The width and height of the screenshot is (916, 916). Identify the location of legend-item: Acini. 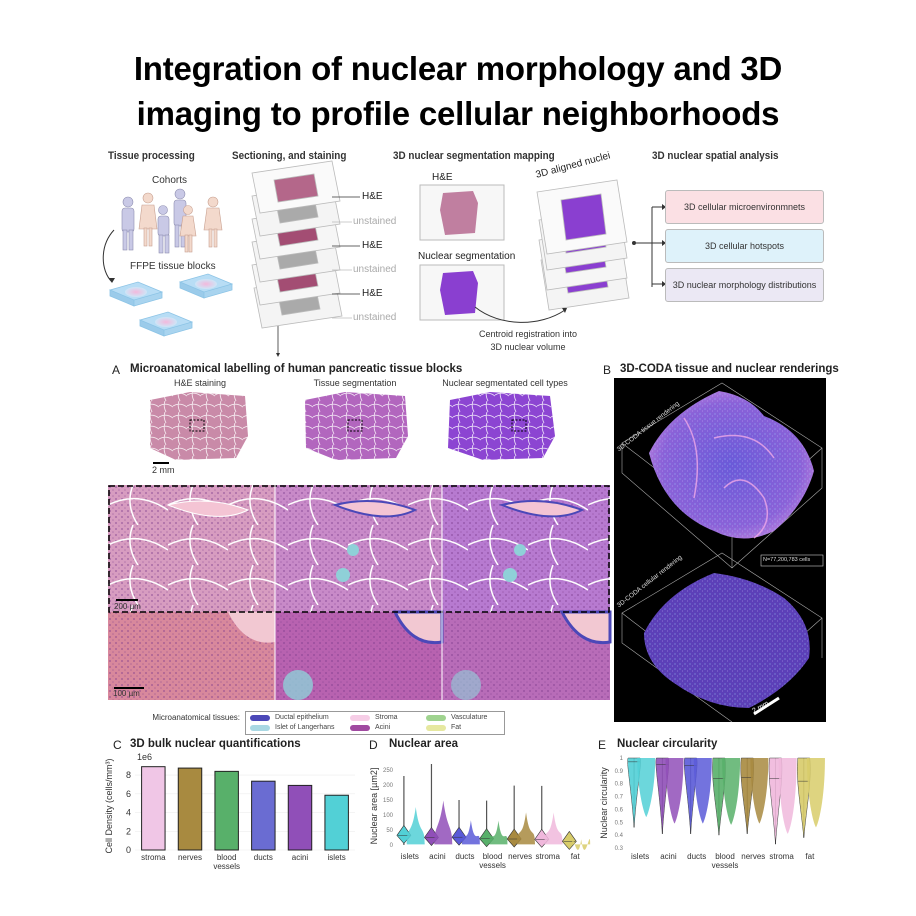
(370, 728).